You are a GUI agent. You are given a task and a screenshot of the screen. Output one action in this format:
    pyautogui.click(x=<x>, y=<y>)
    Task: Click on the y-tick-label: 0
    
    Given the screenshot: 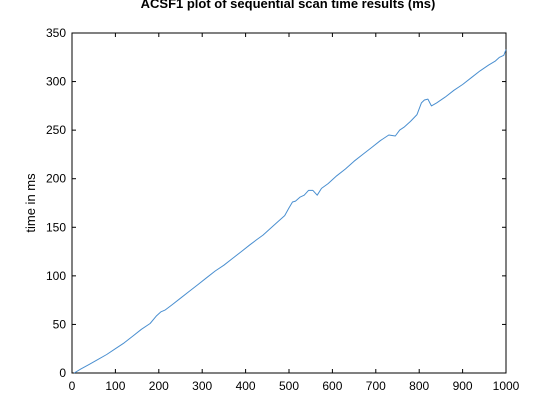 What is the action you would take?
    pyautogui.click(x=62, y=373)
    